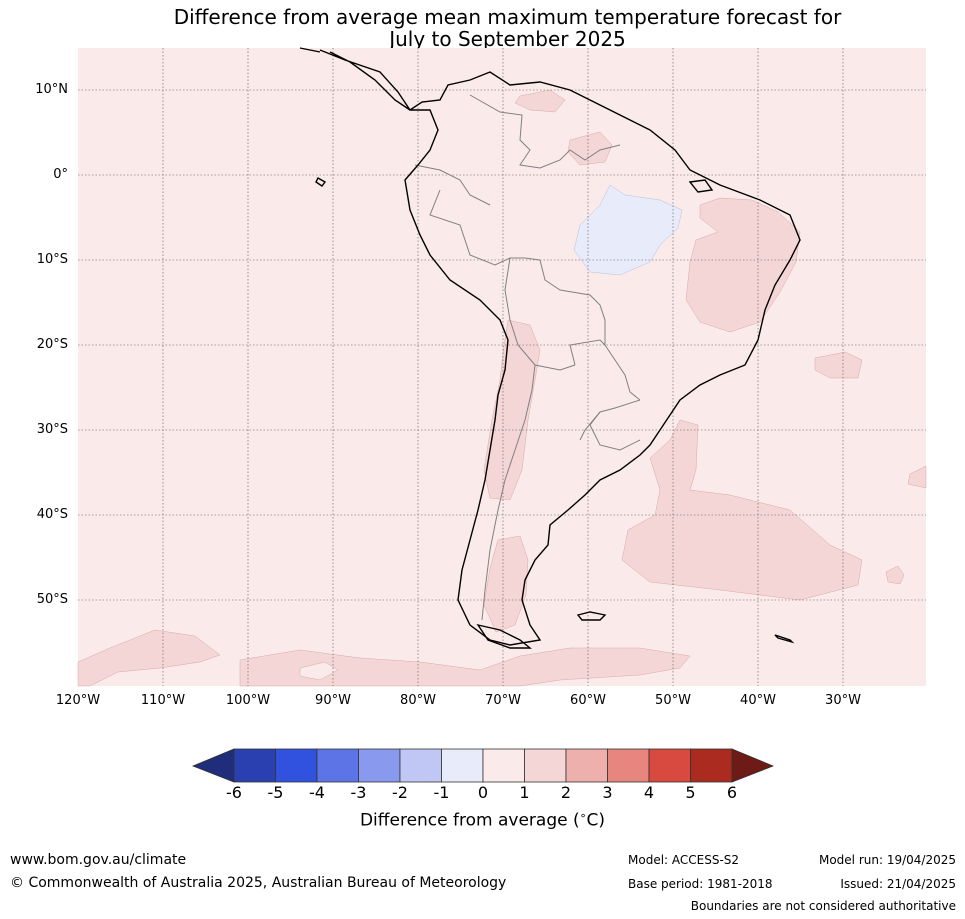 This screenshot has width=965, height=919. What do you see at coordinates (684, 860) in the screenshot?
I see `footer-model: Model: ACCESS-S2` at bounding box center [684, 860].